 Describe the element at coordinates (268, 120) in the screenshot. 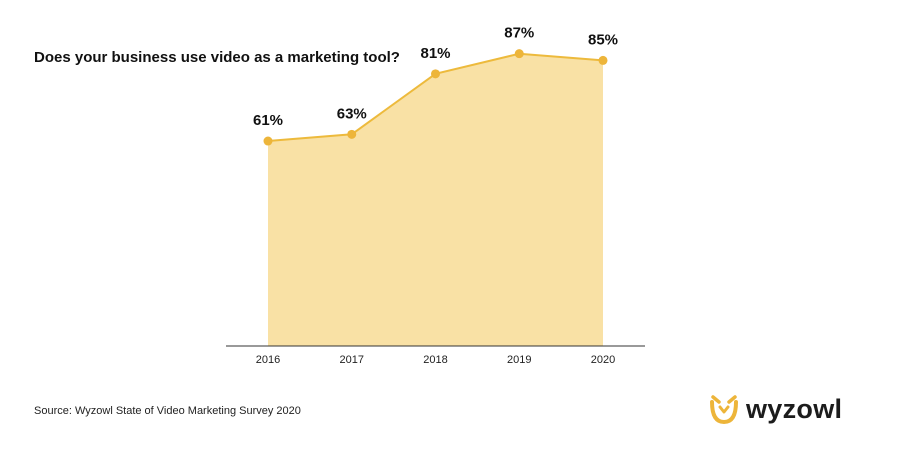

I see `data-label: 61%` at that location.